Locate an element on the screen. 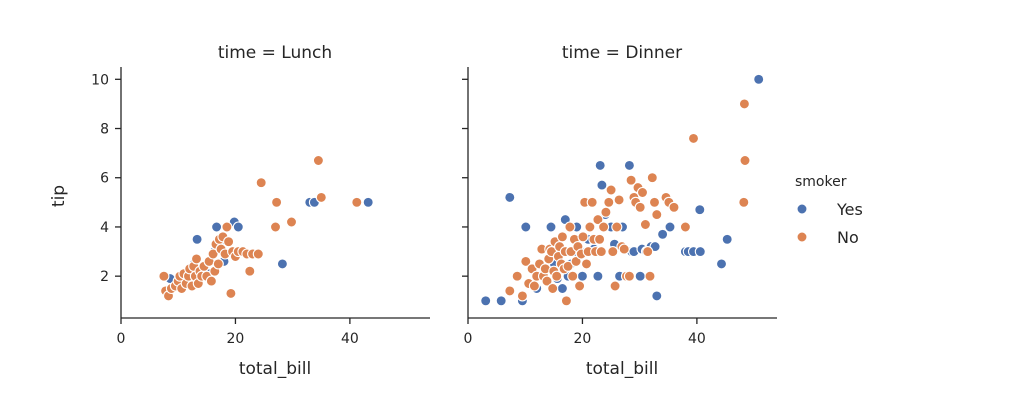  y-tick-label: 4 is located at coordinates (104, 228).